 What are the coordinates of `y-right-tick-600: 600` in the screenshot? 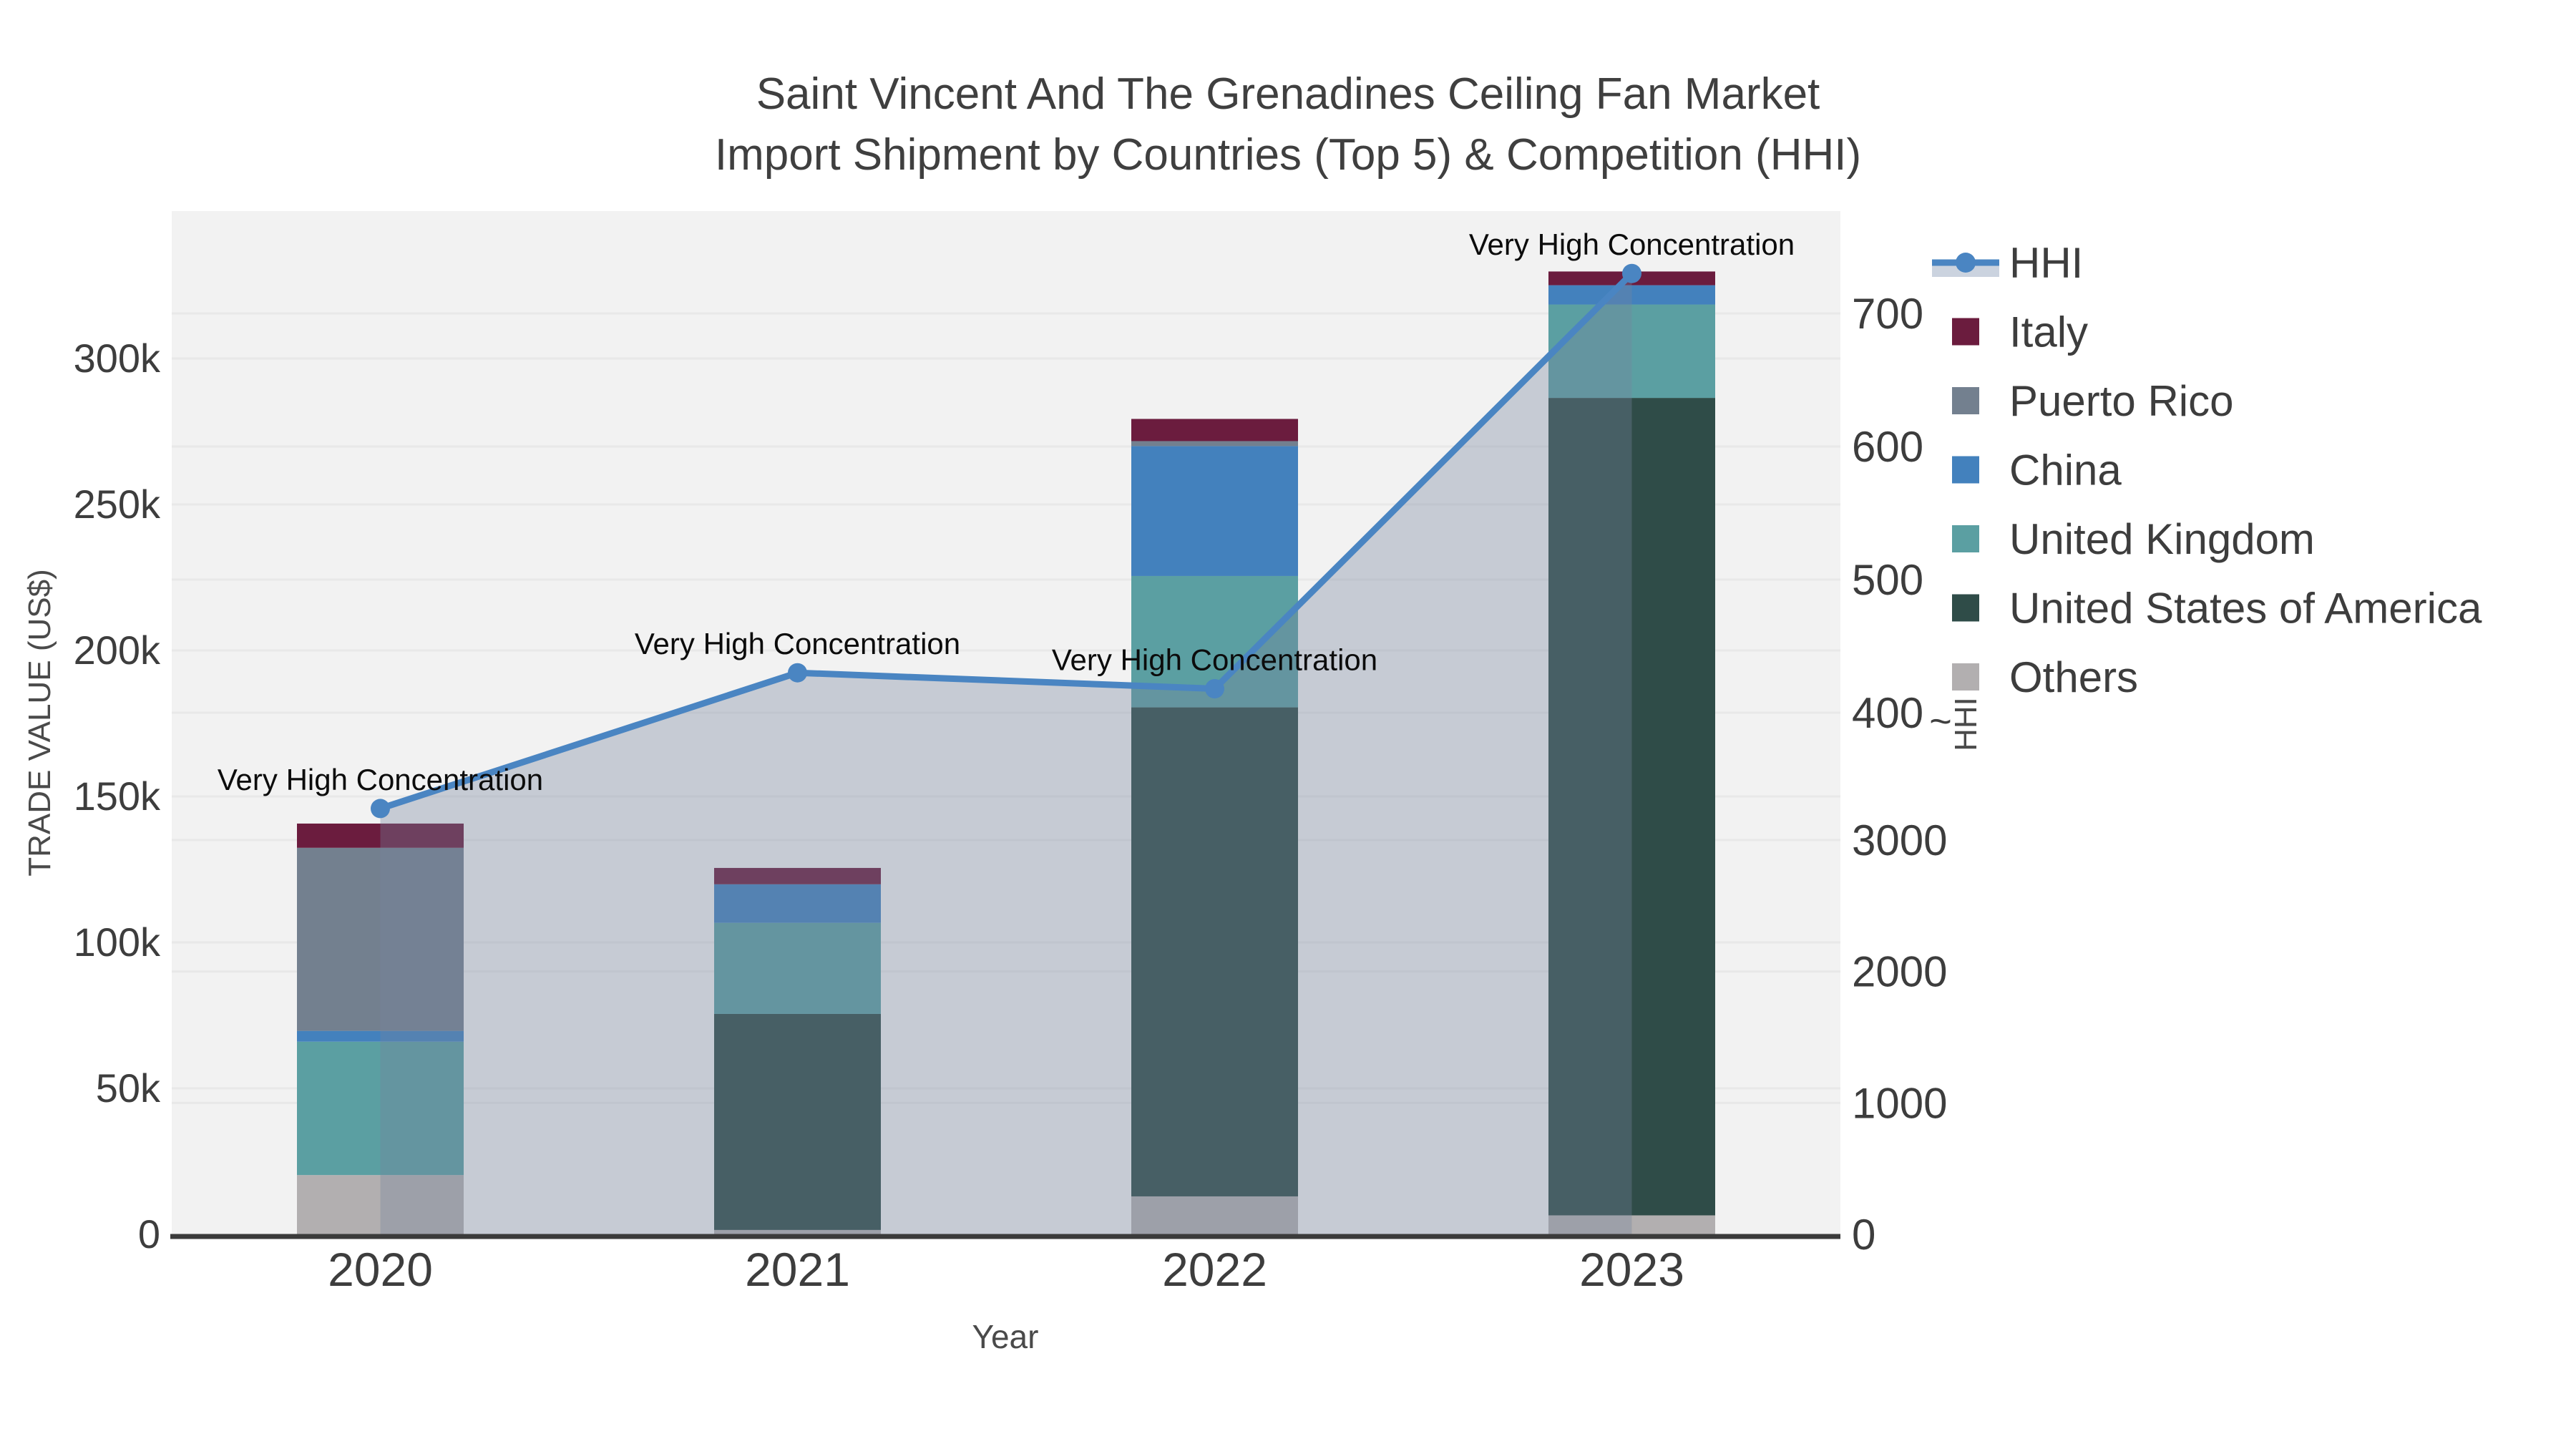 It's located at (1887, 447).